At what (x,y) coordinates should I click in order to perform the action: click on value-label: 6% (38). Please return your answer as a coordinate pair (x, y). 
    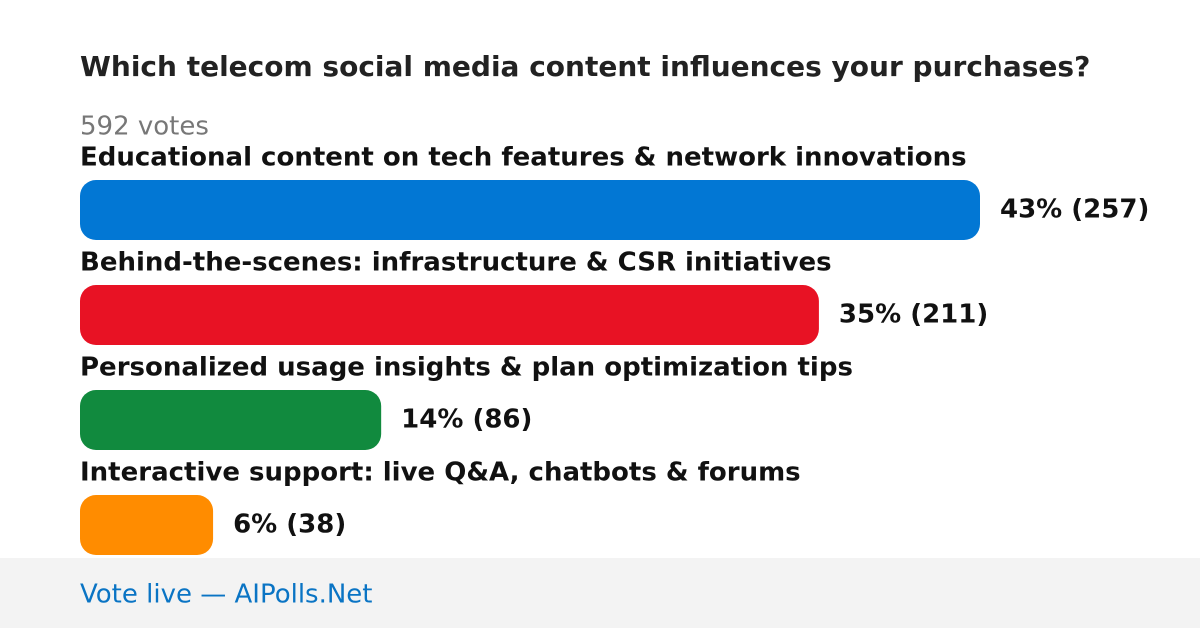
    Looking at the image, I should click on (289, 525).